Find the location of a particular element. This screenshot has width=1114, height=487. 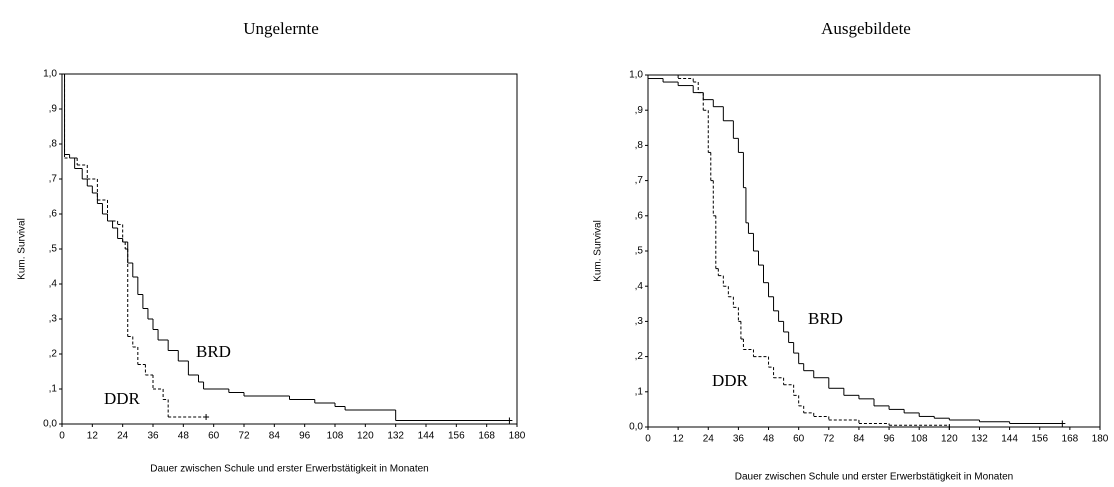

chart-title: Ungelernte is located at coordinates (281, 28).